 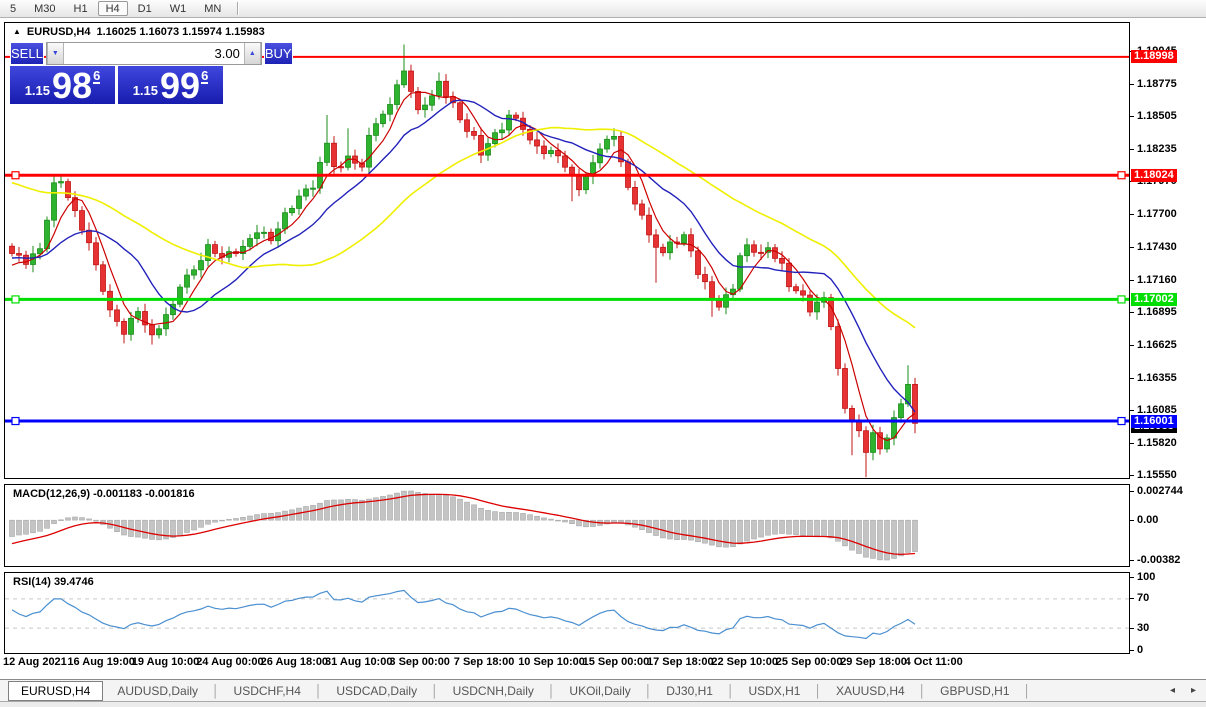 What do you see at coordinates (1159, 559) in the screenshot?
I see `axis-tick-label: -0.00382` at bounding box center [1159, 559].